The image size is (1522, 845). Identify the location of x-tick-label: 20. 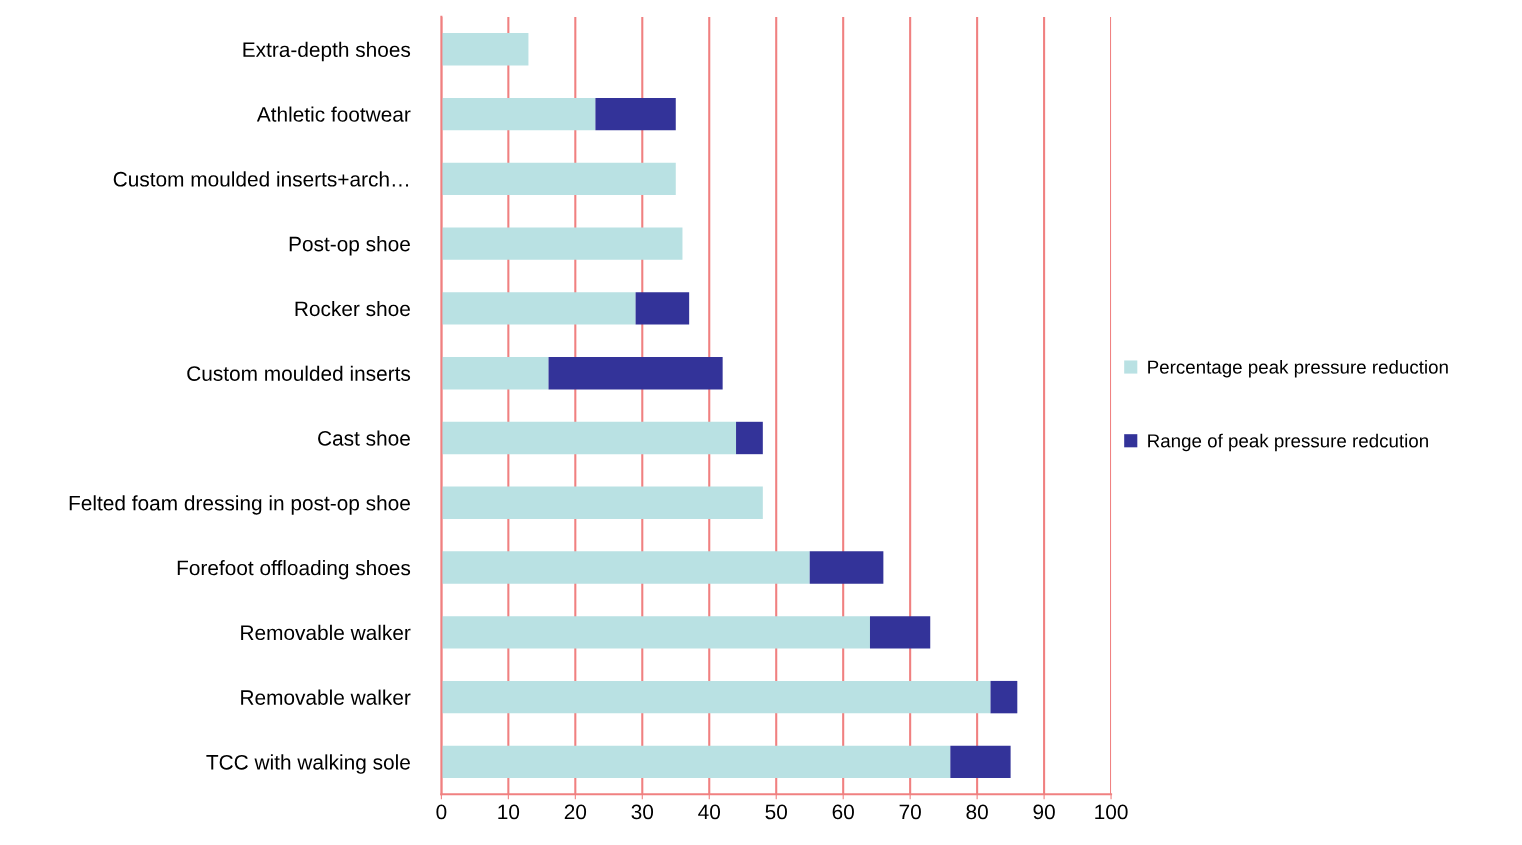
(575, 812).